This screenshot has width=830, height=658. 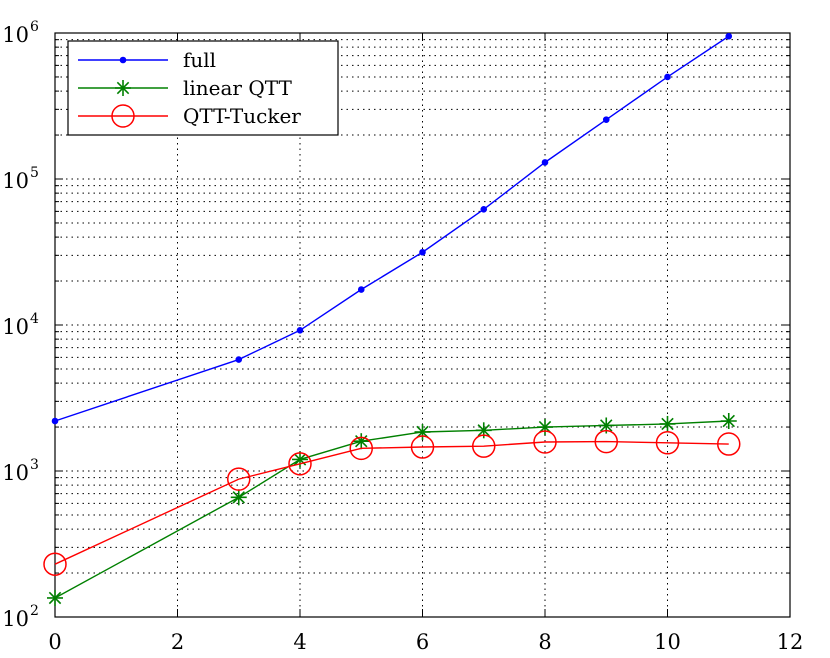 What do you see at coordinates (237, 88) in the screenshot?
I see `legend-label: linear QTT` at bounding box center [237, 88].